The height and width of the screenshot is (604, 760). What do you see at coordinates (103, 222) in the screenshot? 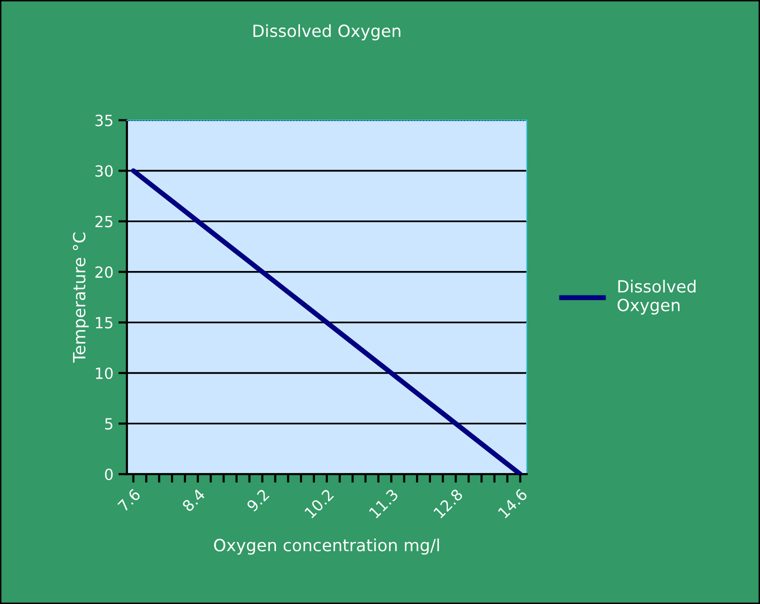
I see `y-tick-label: 25` at bounding box center [103, 222].